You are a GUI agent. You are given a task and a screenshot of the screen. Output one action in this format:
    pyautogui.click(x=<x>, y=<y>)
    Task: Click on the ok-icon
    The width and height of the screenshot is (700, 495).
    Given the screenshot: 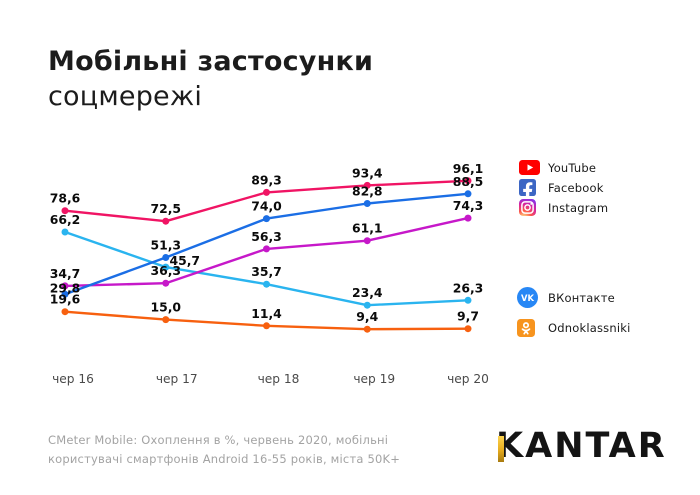 What is the action you would take?
    pyautogui.click(x=529, y=327)
    